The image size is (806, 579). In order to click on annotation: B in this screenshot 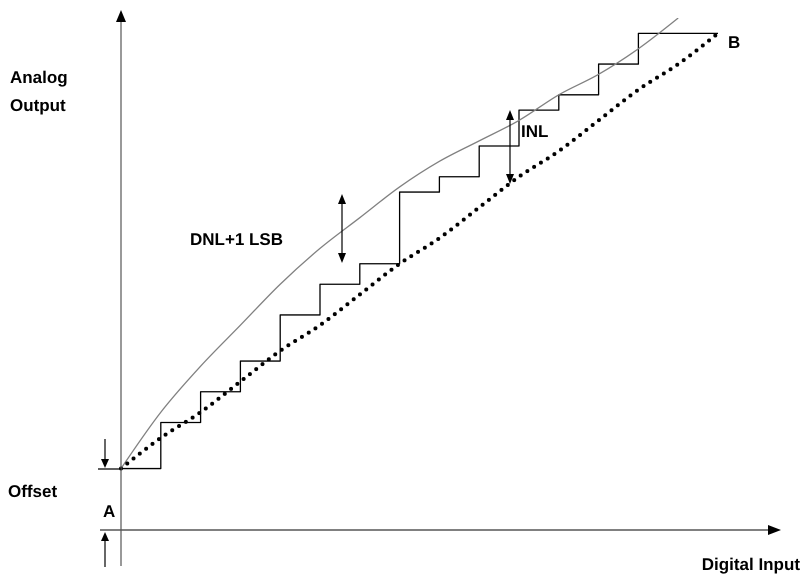, I will do `click(734, 43)`.